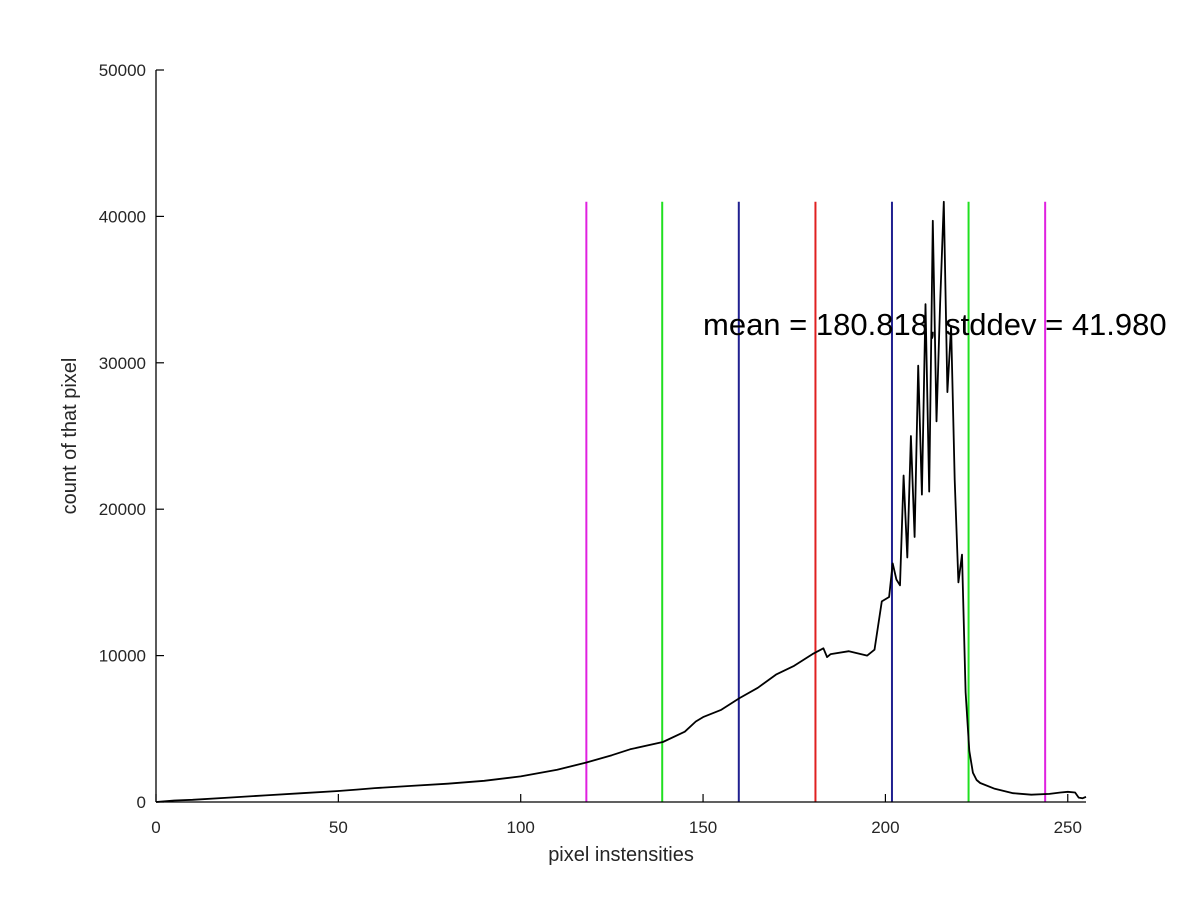  I want to click on y-tick-label: 30000, so click(122, 363).